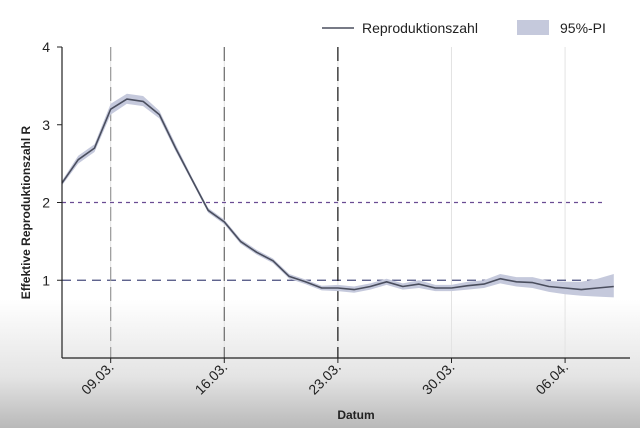 The width and height of the screenshot is (640, 428). What do you see at coordinates (26, 212) in the screenshot?
I see `y-axis-title: Effektive Reproduktionszahl R` at bounding box center [26, 212].